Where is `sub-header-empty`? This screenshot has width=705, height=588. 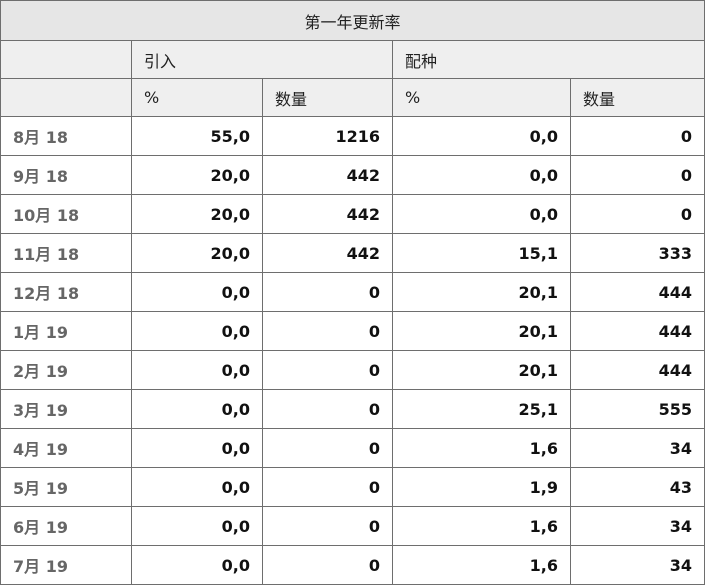
sub-header-empty is located at coordinates (66, 97).